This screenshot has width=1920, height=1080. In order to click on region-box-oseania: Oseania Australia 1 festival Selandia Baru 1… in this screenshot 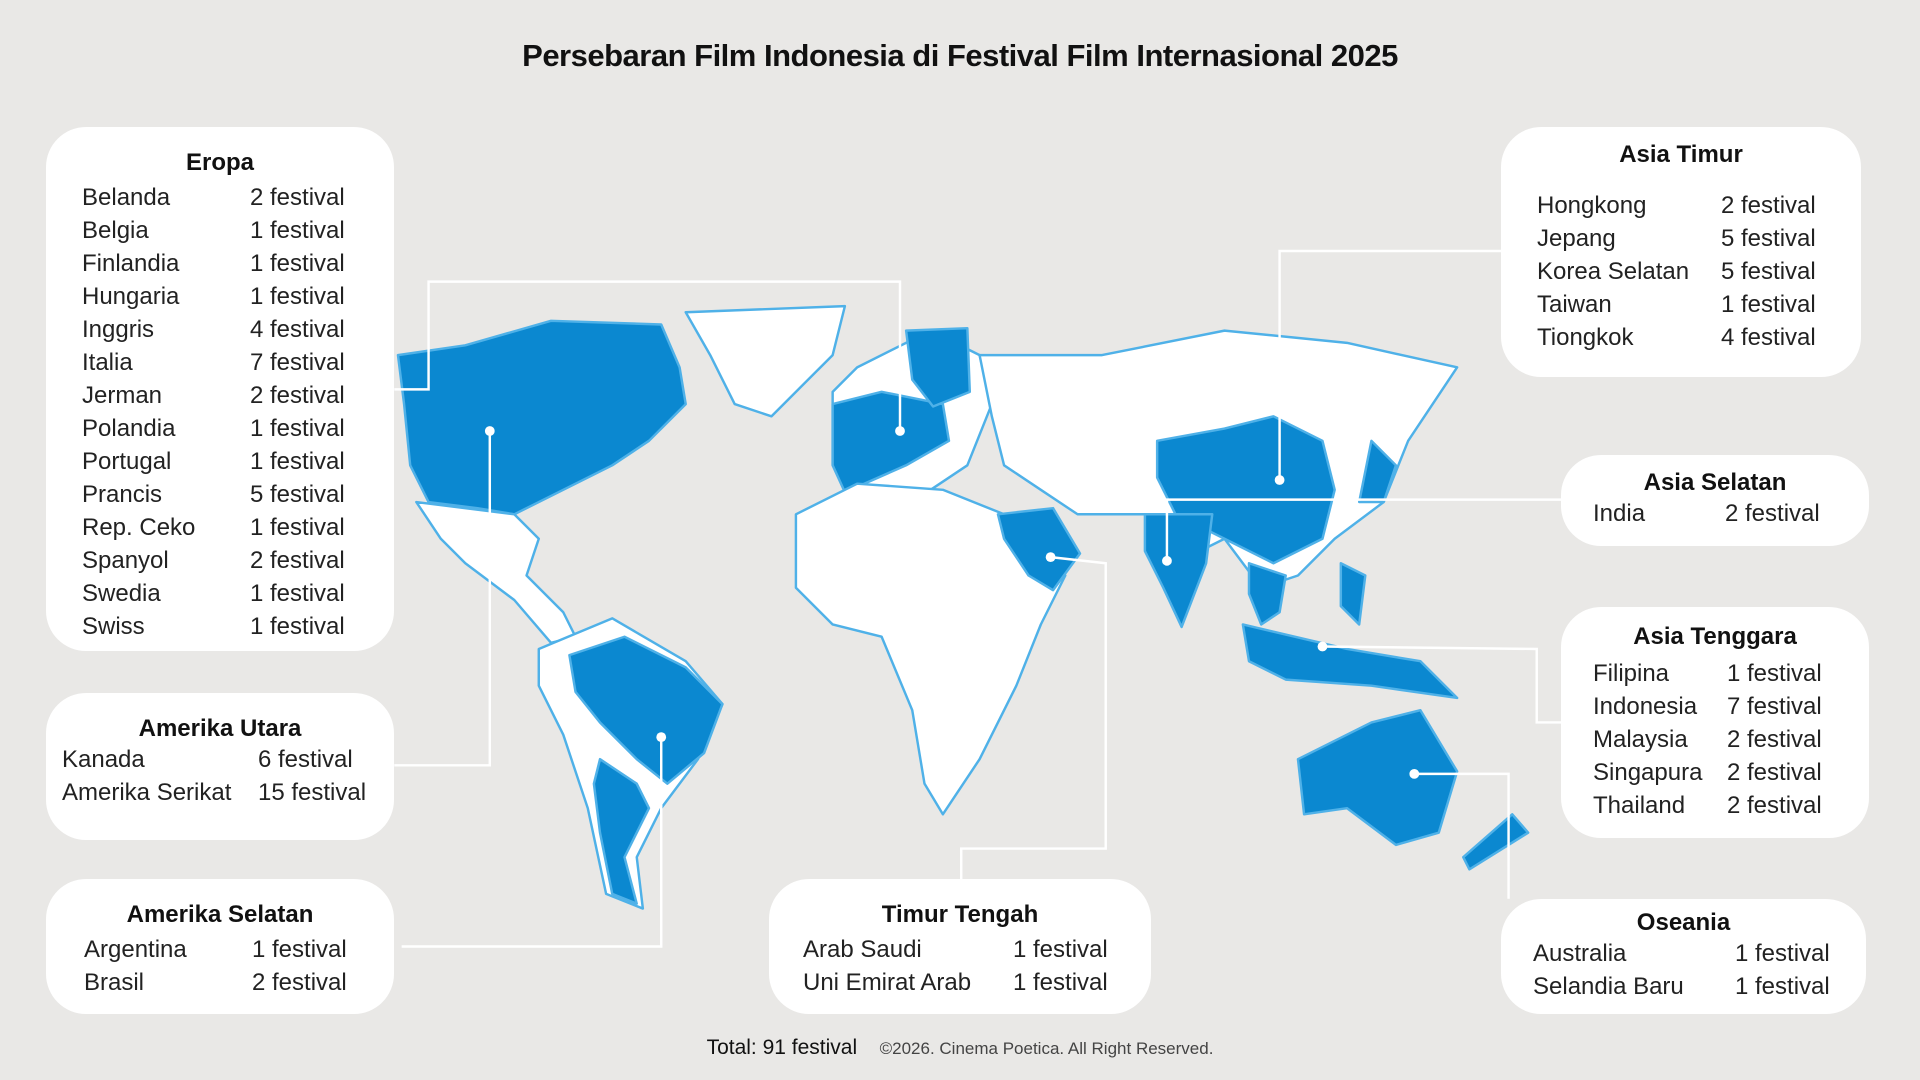, I will do `click(1683, 956)`.